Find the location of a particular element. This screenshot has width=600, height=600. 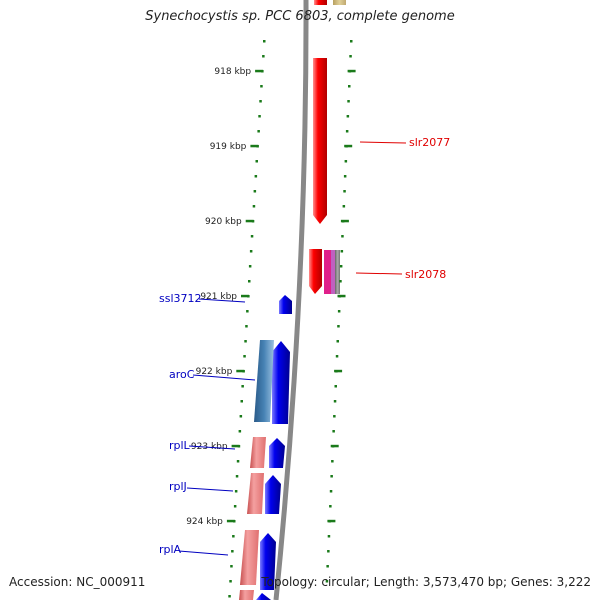

kbp-tick-label: 922 kbp is located at coordinates (214, 372).